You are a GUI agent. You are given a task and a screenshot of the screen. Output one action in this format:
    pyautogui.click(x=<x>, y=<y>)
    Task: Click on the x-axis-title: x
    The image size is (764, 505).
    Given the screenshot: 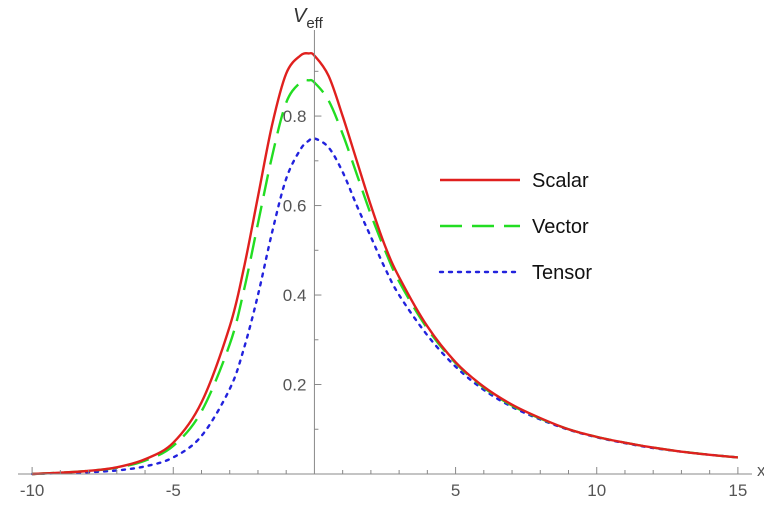 What is the action you would take?
    pyautogui.click(x=760, y=470)
    